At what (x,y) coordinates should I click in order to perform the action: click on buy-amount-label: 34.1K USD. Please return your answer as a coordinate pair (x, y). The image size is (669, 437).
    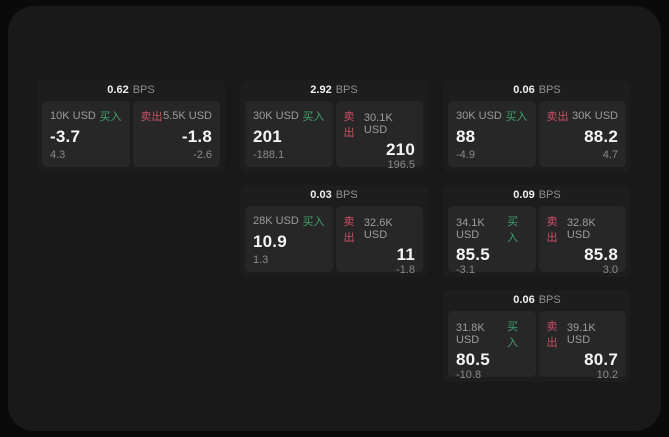
    Looking at the image, I should click on (470, 229).